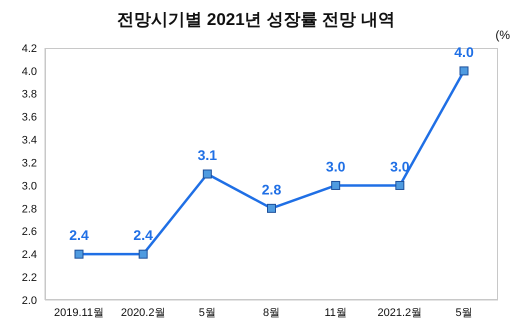 This screenshot has width=512, height=333. I want to click on x-tick-label: 8월, so click(271, 312).